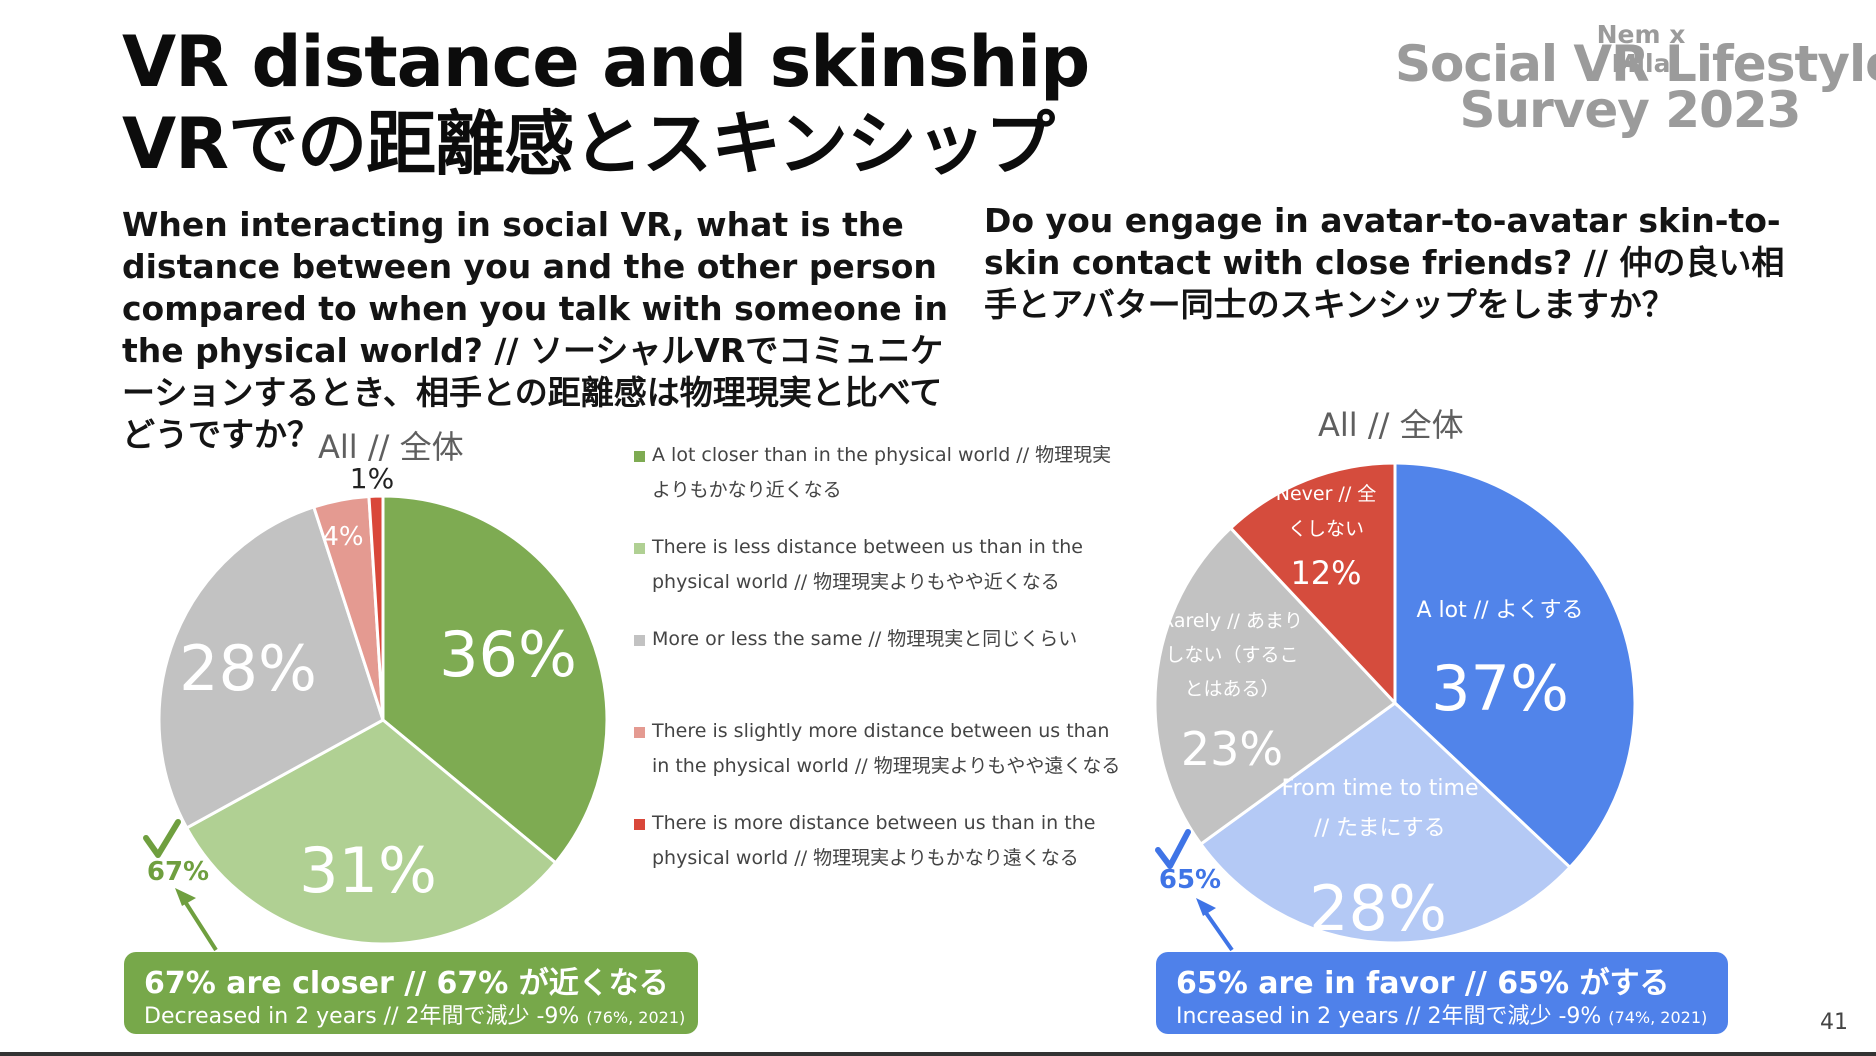  What do you see at coordinates (1380, 788) in the screenshot?
I see `pie2-label-from-time-1: From time to time` at bounding box center [1380, 788].